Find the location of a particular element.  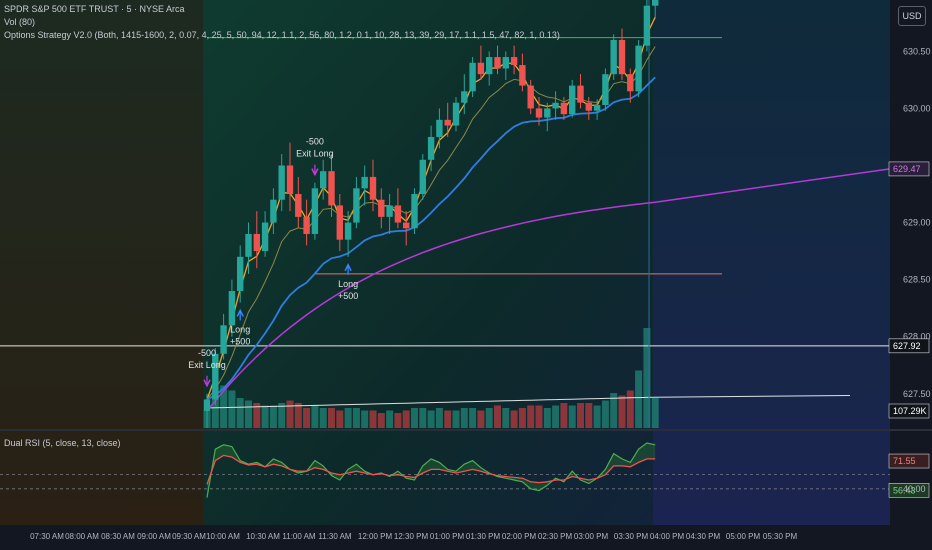

ma-value-badge: 629.47 is located at coordinates (907, 169).